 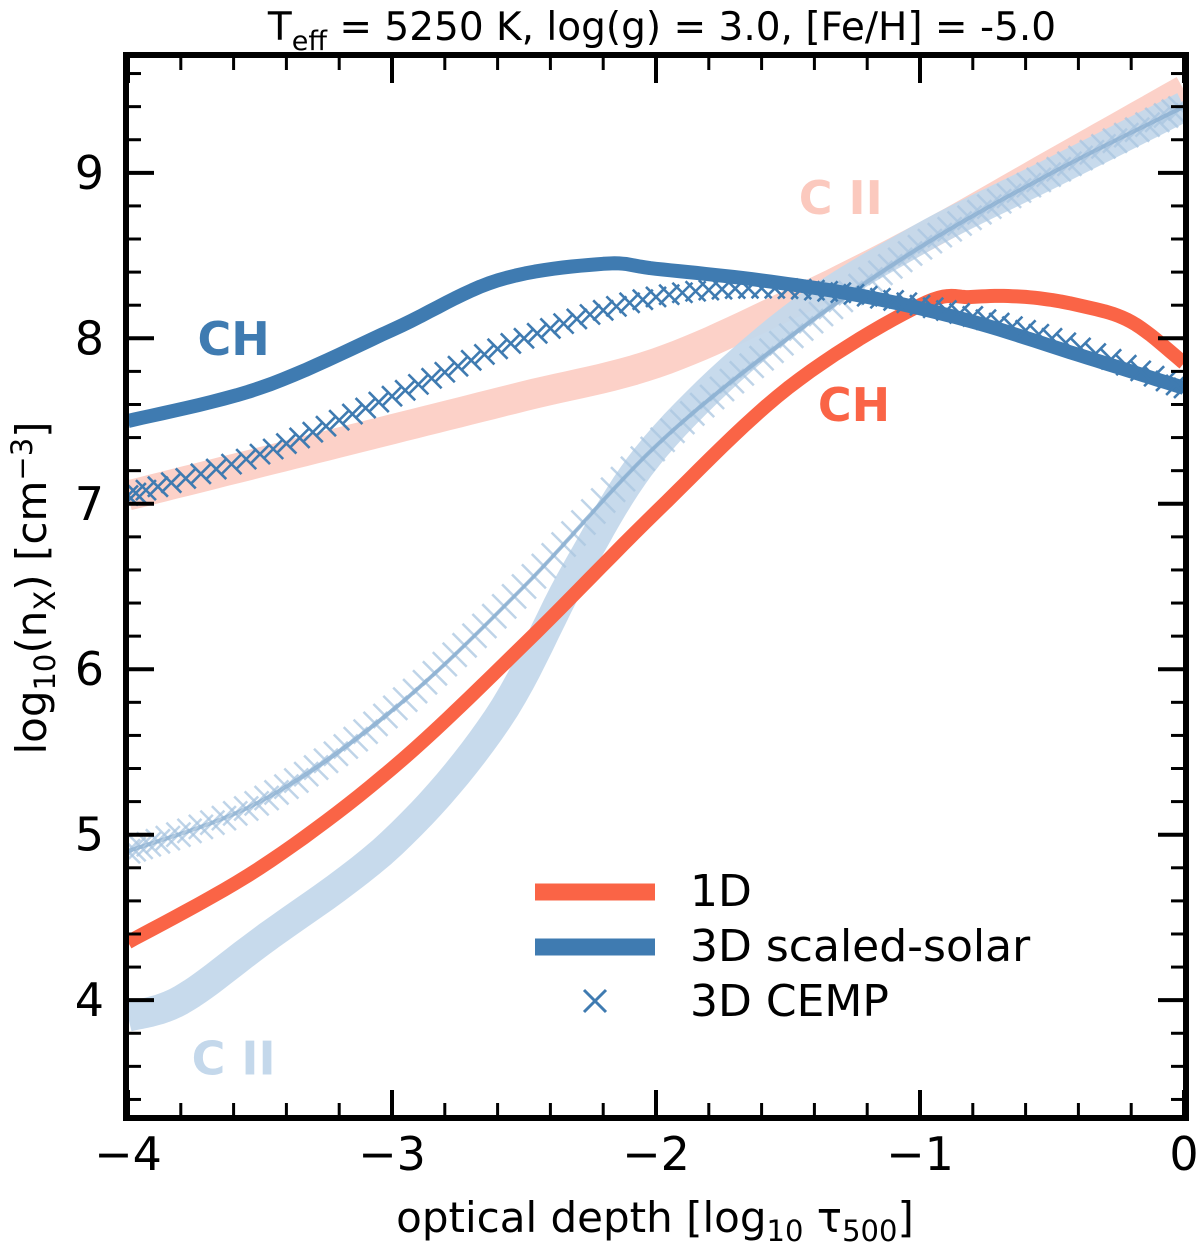 What do you see at coordinates (89, 173) in the screenshot?
I see `y-tick-label: 9` at bounding box center [89, 173].